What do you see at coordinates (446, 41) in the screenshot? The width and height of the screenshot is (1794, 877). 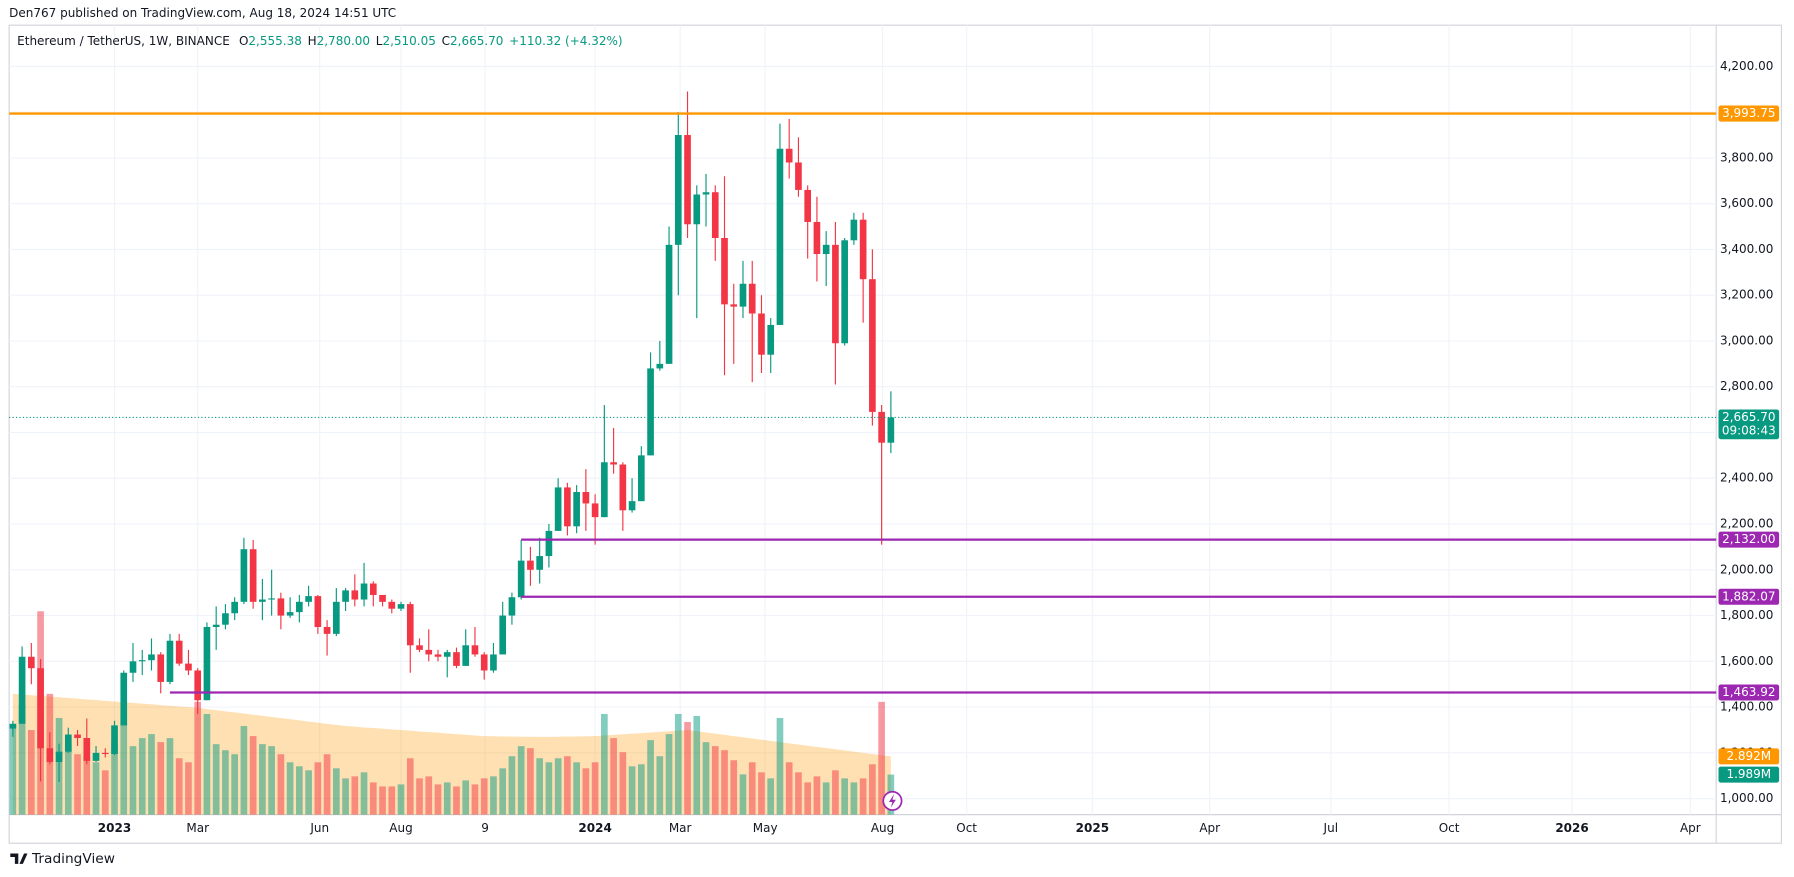 I see `legend-key: C` at bounding box center [446, 41].